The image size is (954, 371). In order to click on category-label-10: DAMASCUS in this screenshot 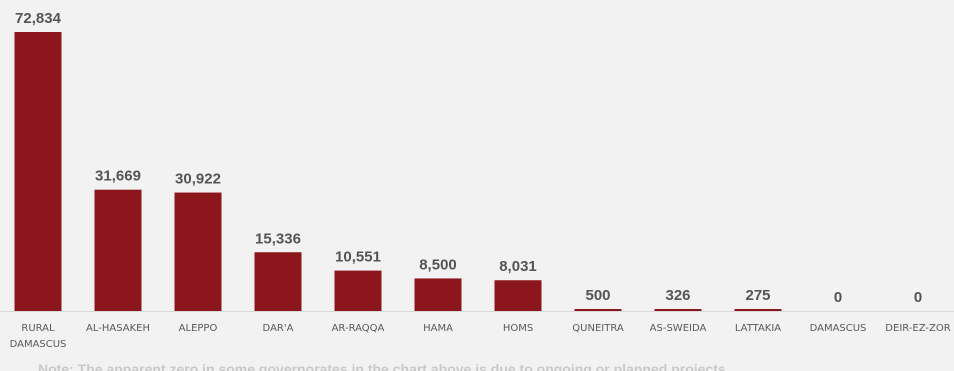, I will do `click(838, 328)`.